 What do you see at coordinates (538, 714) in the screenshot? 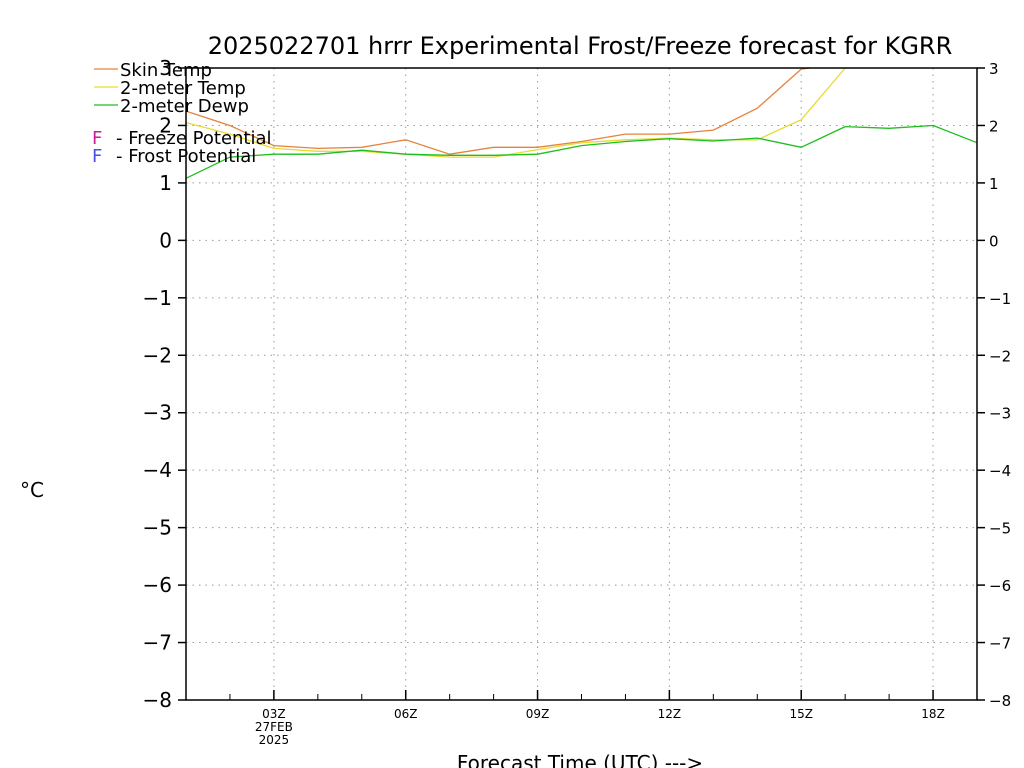
I see `x-tick-label: 09Z` at bounding box center [538, 714].